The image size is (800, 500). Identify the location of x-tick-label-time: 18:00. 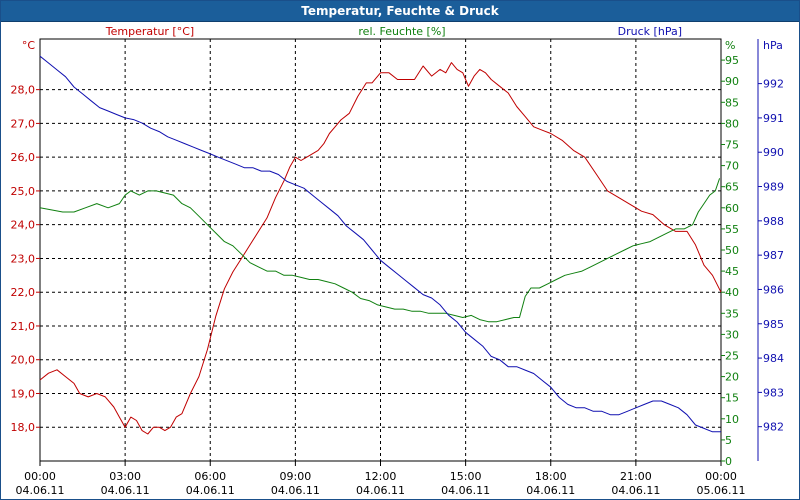
(551, 476).